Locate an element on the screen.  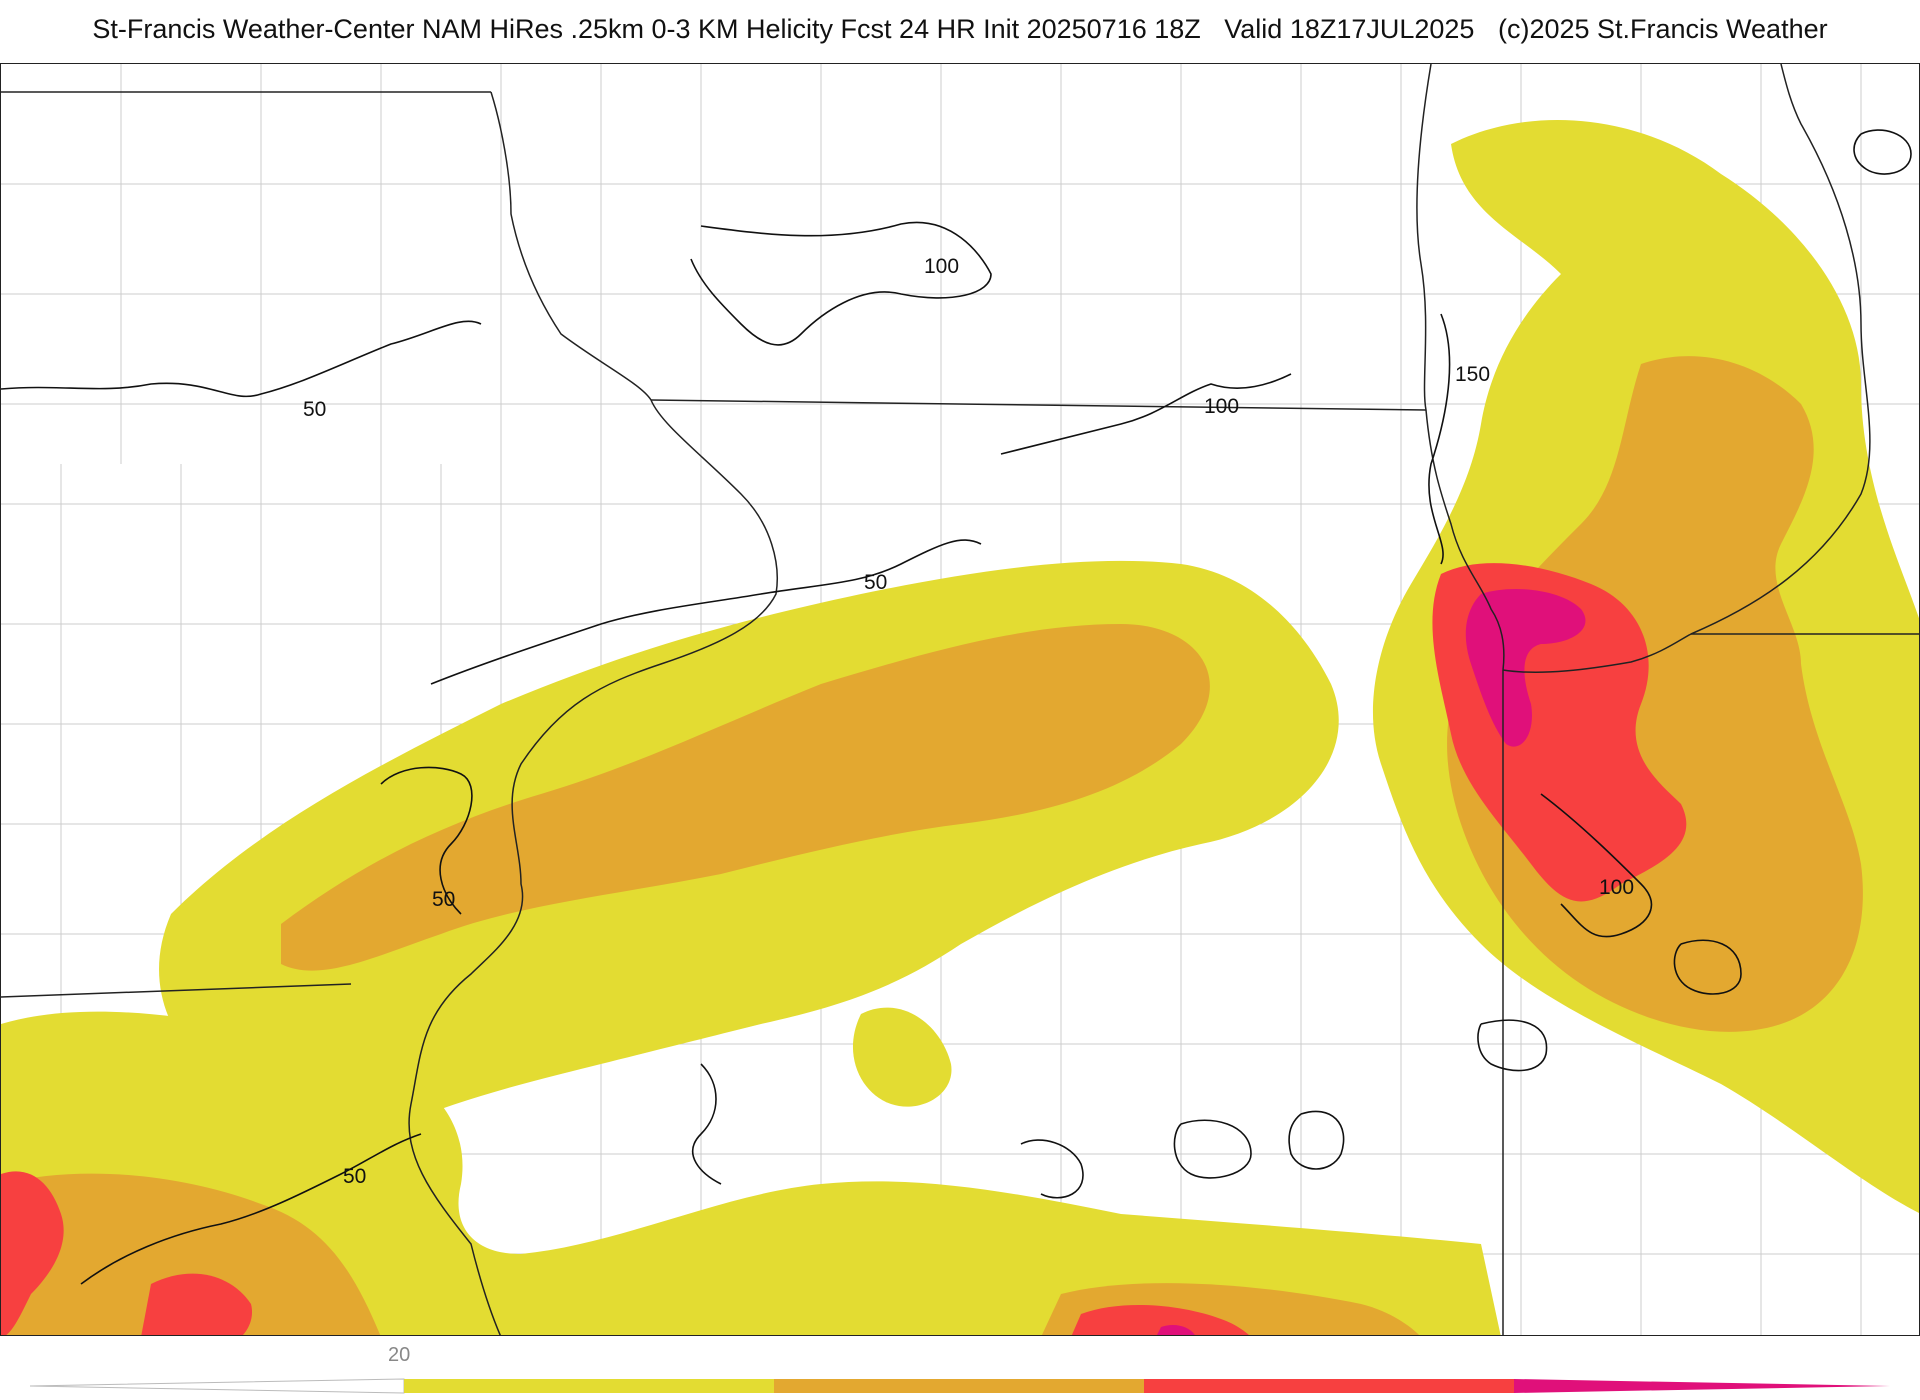
contour-label-50-west: 50 is located at coordinates (314, 409).